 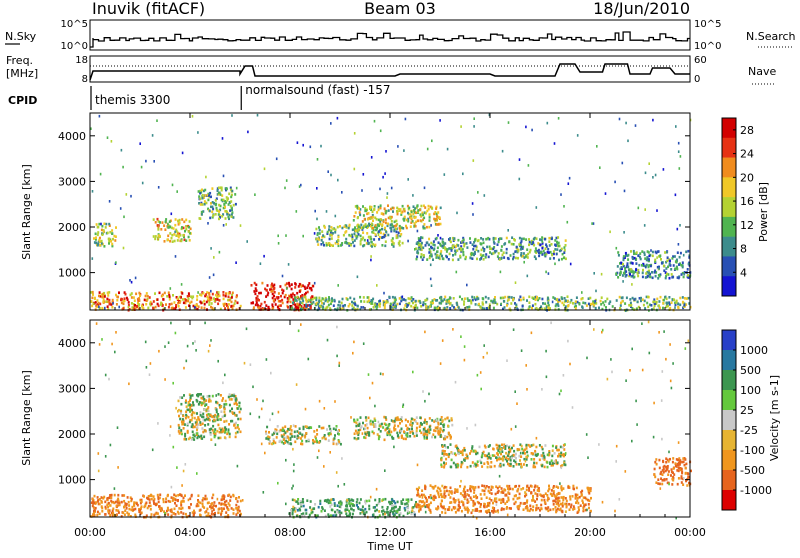 I want to click on nave-label: Nave, so click(x=762, y=71).